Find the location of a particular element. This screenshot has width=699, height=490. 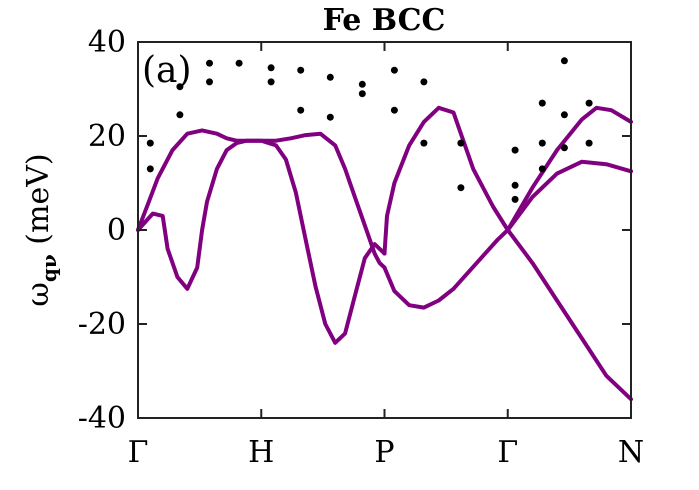

x-tick-label-3: P is located at coordinates (384, 452).